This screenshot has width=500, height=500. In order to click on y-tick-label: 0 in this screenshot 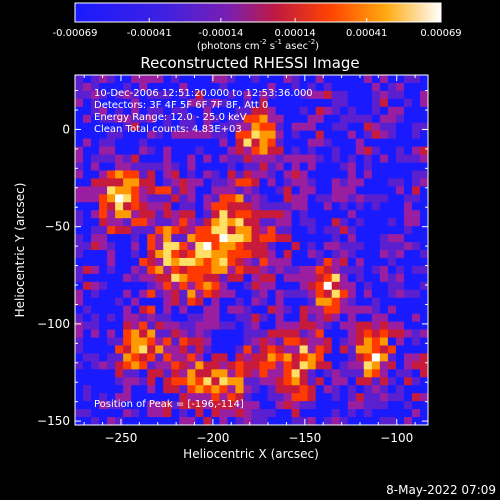, I will do `click(66, 129)`.